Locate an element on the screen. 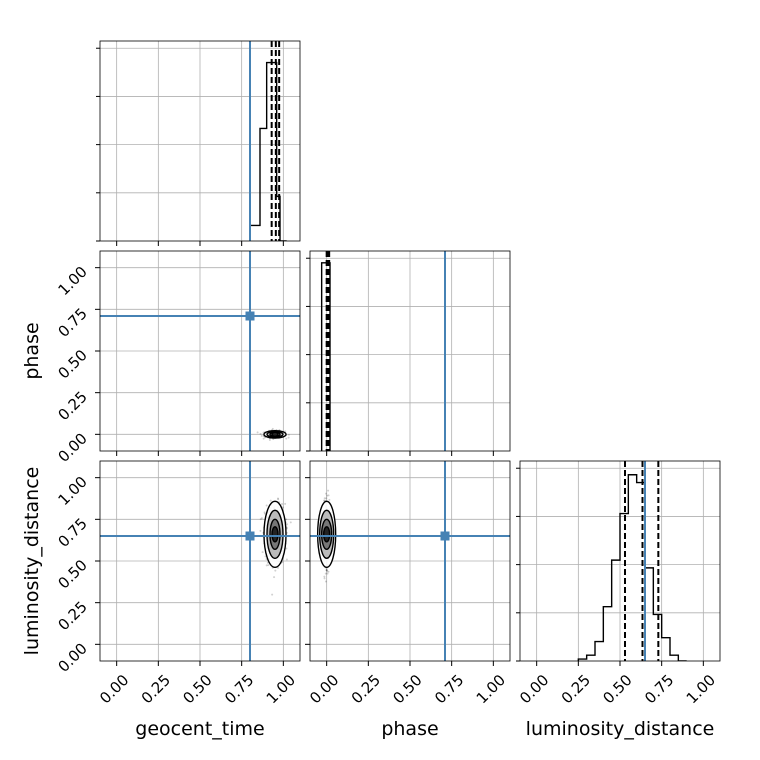 The image size is (760, 760). x-axis-label-luminosity_distance: luminosity_distance is located at coordinates (620, 729).